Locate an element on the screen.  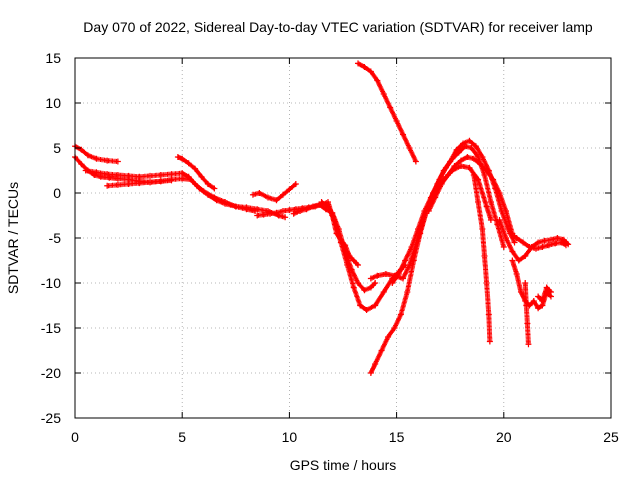
x-tick-label: 10 is located at coordinates (290, 437).